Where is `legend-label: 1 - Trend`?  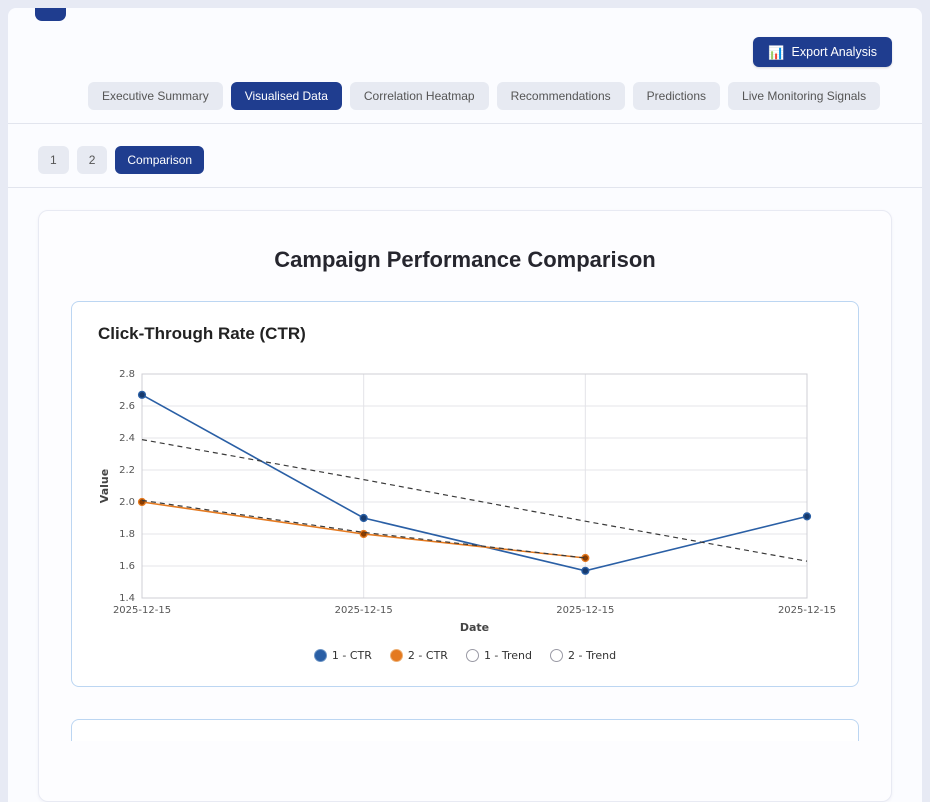 legend-label: 1 - Trend is located at coordinates (508, 655).